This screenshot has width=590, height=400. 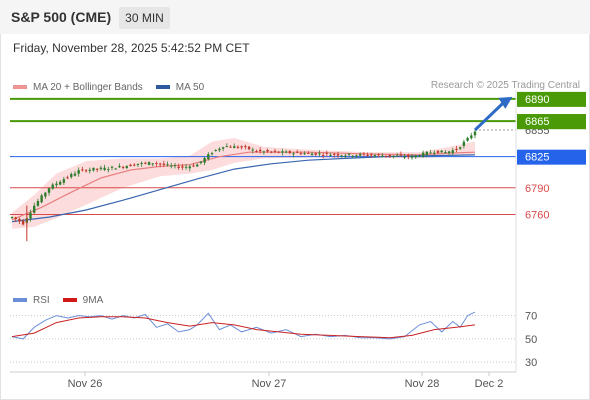 I want to click on legend-ma20-label: MA 20 + Bollinger Bands, so click(x=88, y=87).